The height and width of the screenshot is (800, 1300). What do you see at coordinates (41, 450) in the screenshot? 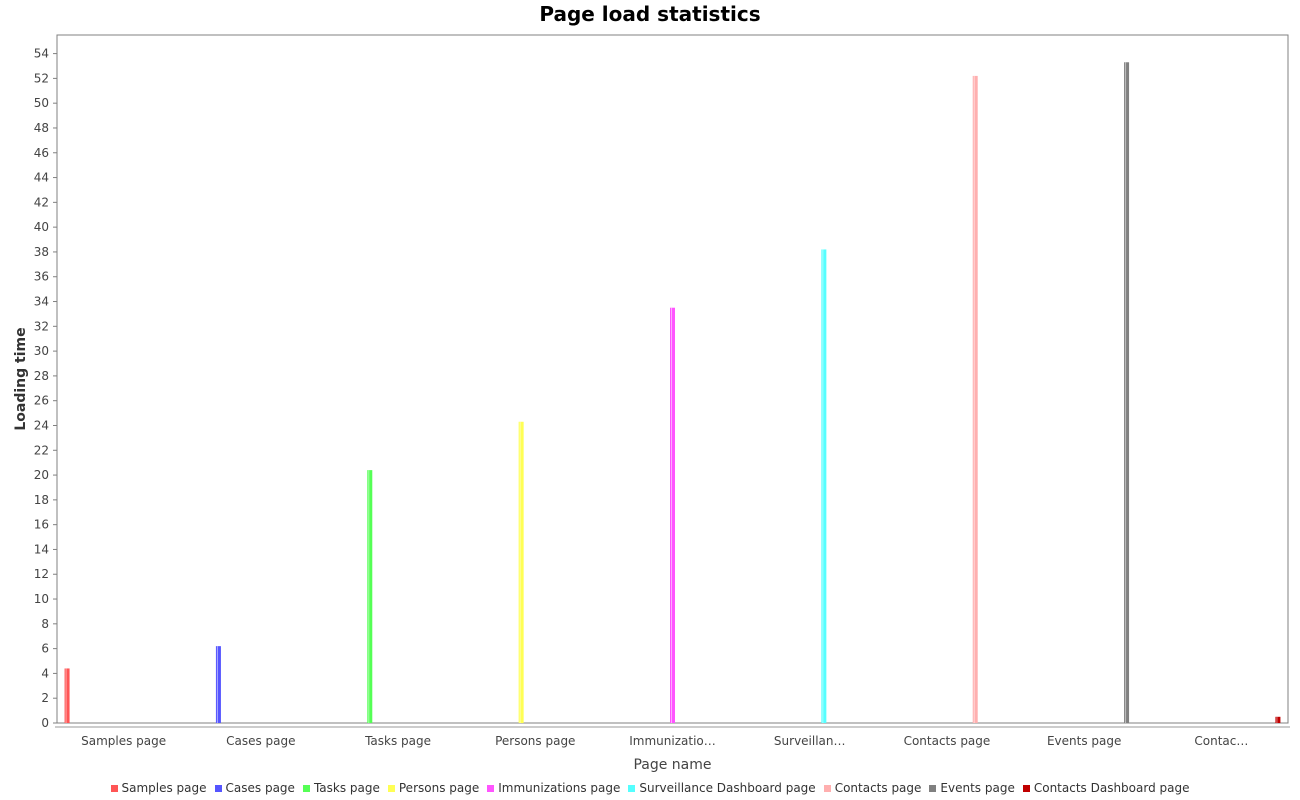
I see `y-tick-label: 22` at bounding box center [41, 450].